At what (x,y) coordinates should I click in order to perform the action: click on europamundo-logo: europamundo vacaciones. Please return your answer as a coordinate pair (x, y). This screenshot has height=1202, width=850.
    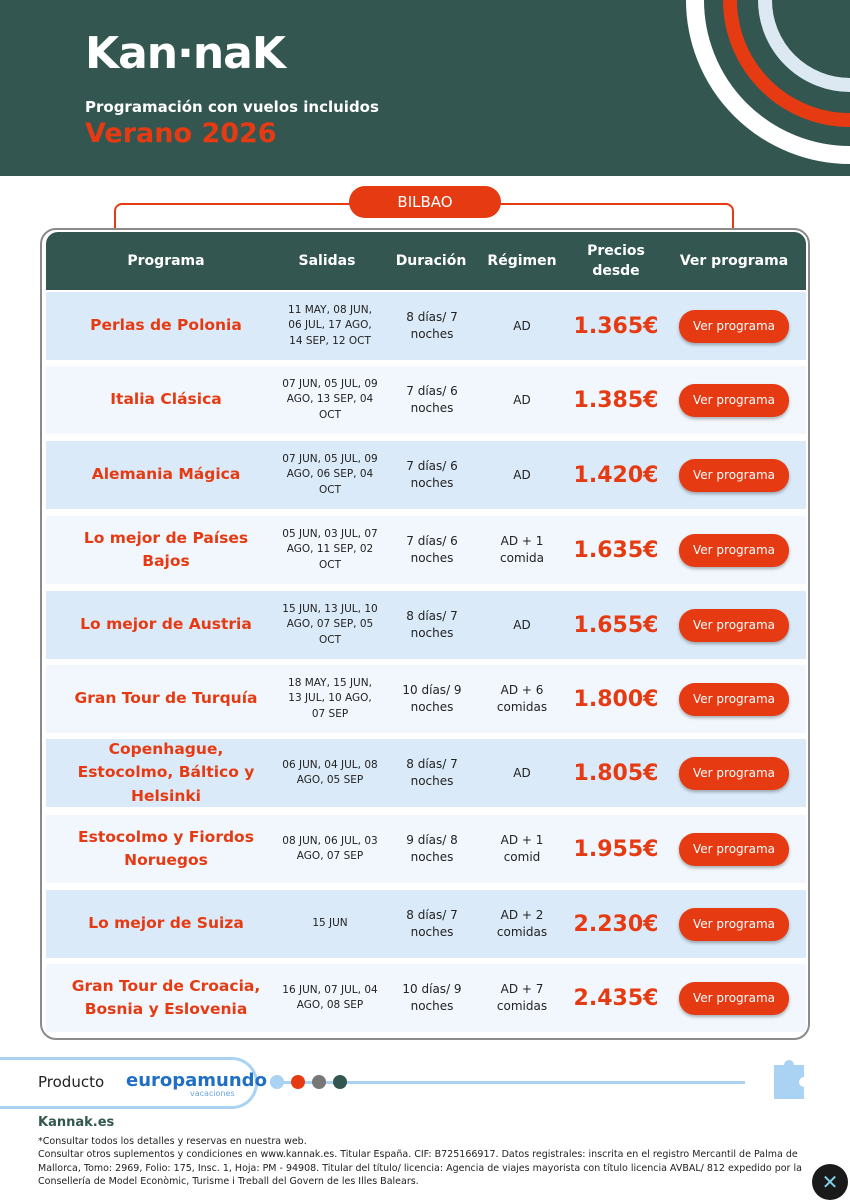
    Looking at the image, I should click on (196, 1084).